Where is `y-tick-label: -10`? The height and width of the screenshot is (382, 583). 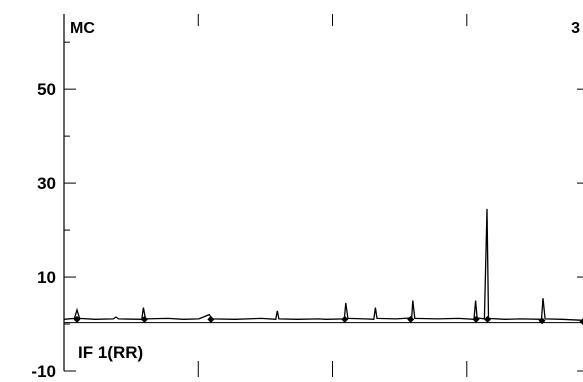
y-tick-label: -10 is located at coordinates (43, 369).